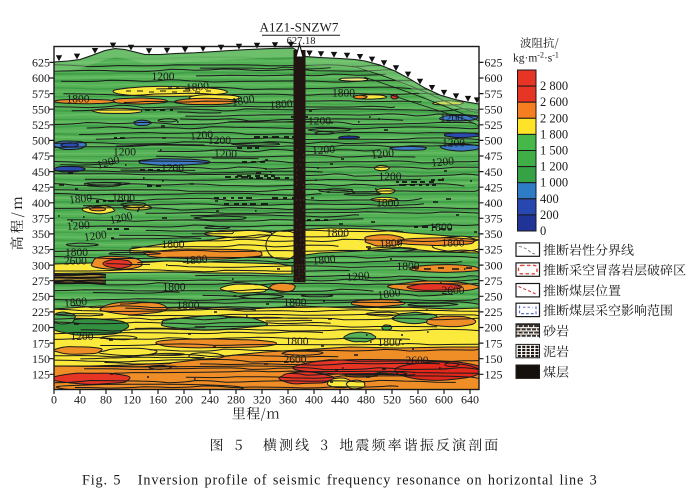 The image size is (692, 495). What do you see at coordinates (418, 400) in the screenshot?
I see `svg-text: 560` at bounding box center [418, 400].